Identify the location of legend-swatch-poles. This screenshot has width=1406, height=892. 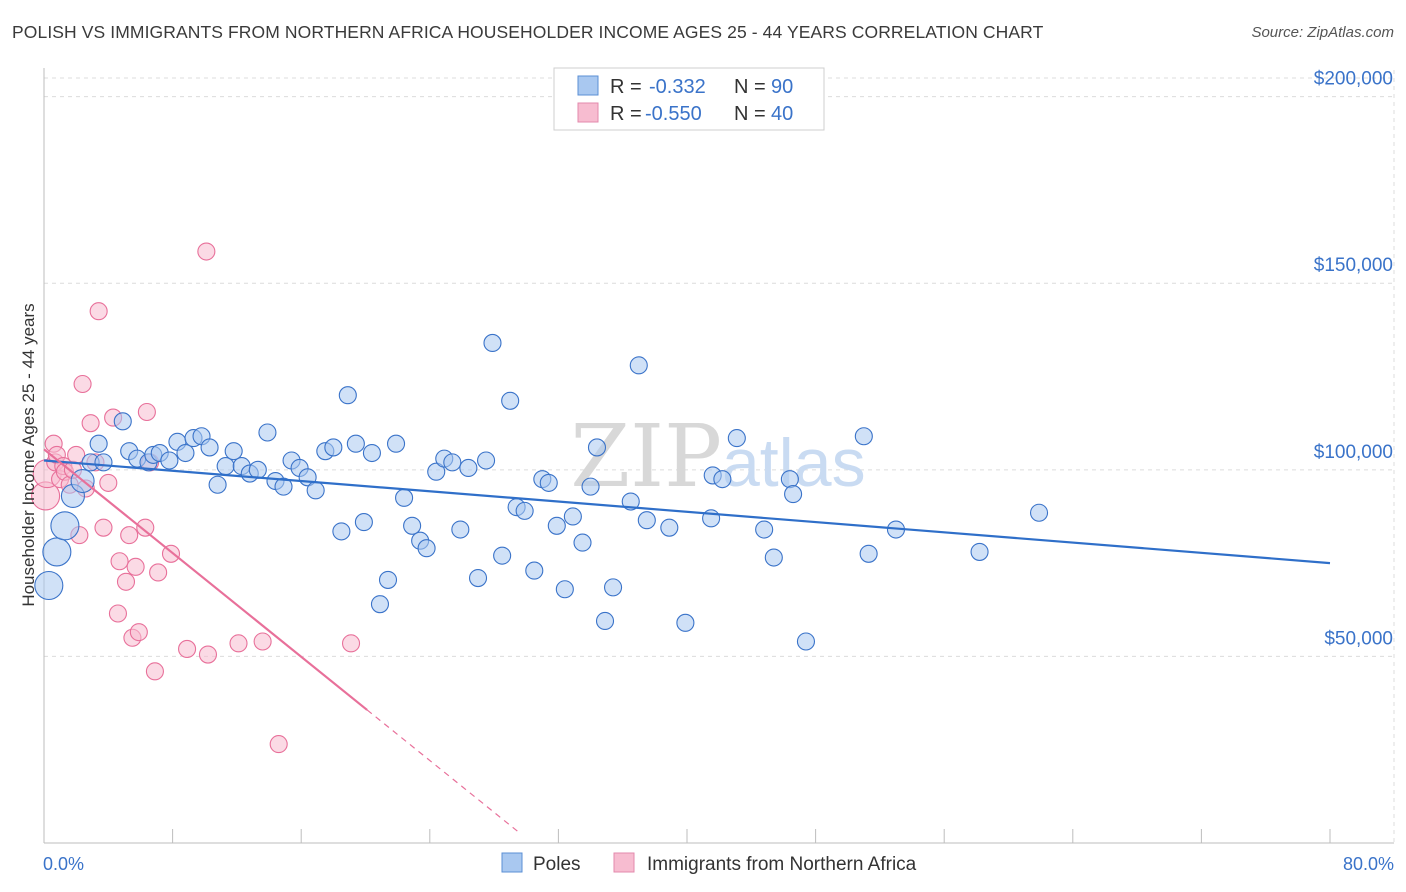
(588, 85).